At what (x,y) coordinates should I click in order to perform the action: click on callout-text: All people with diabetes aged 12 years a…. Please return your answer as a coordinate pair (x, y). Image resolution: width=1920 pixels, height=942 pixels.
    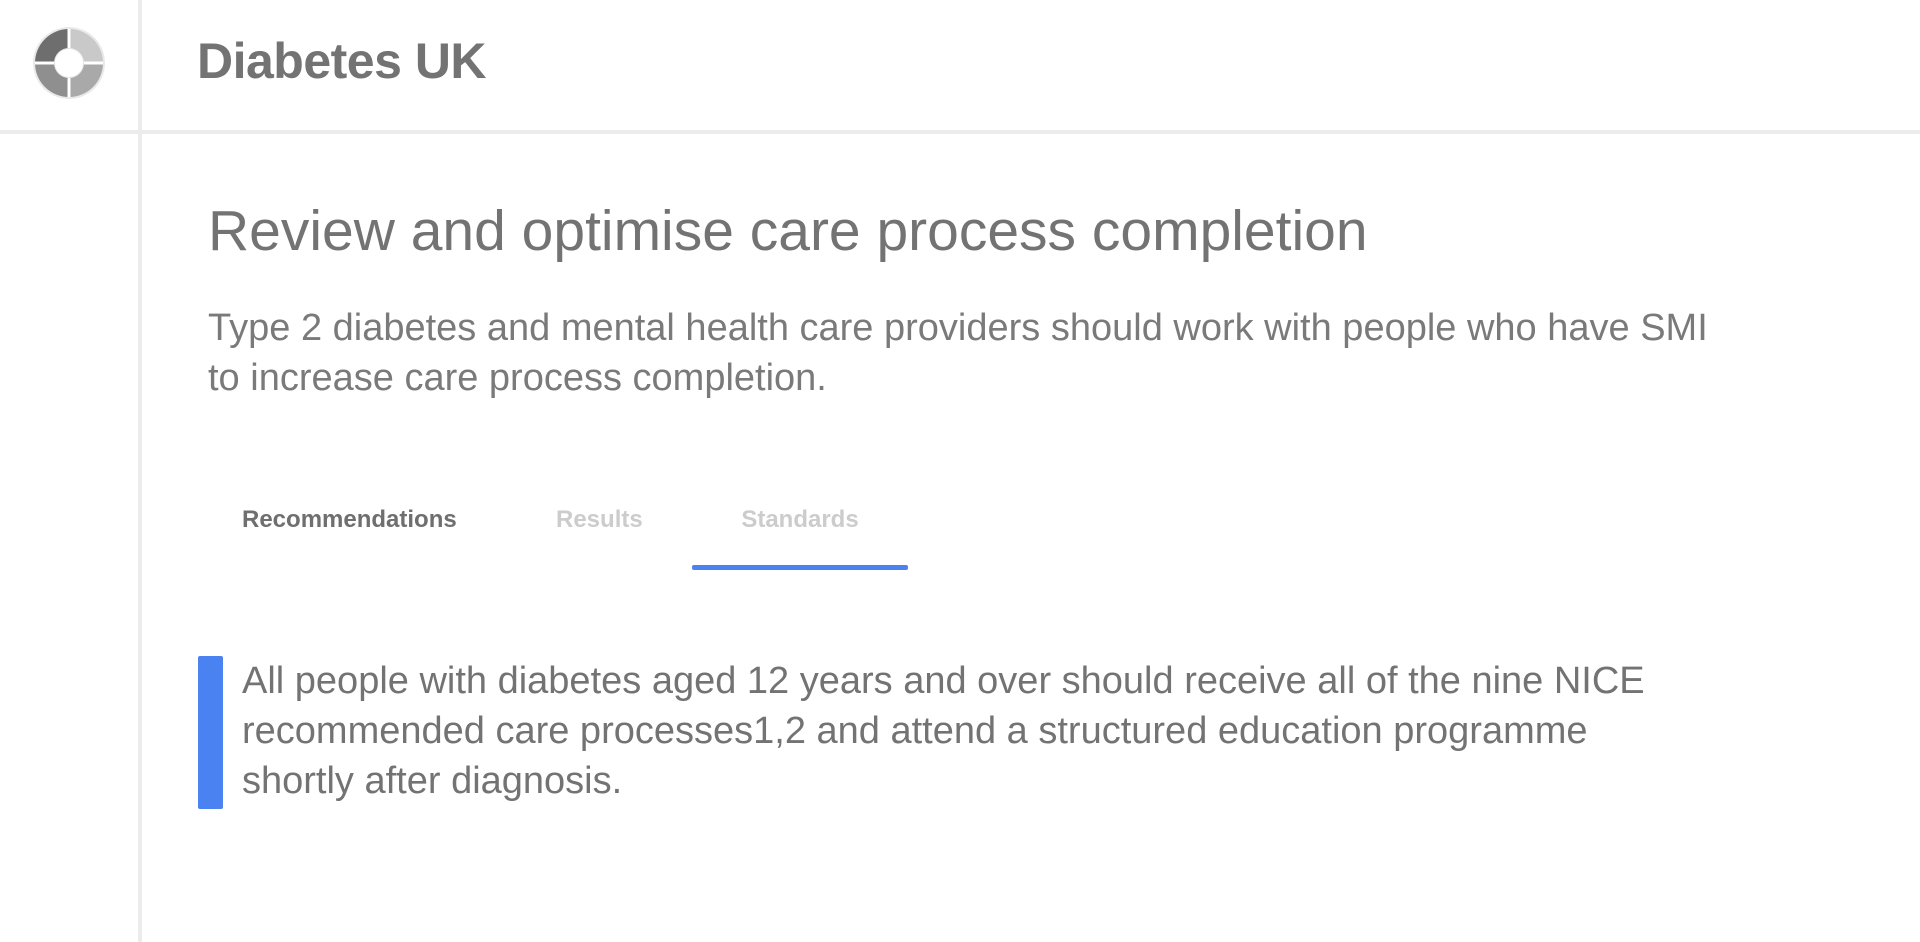
    Looking at the image, I should click on (943, 731).